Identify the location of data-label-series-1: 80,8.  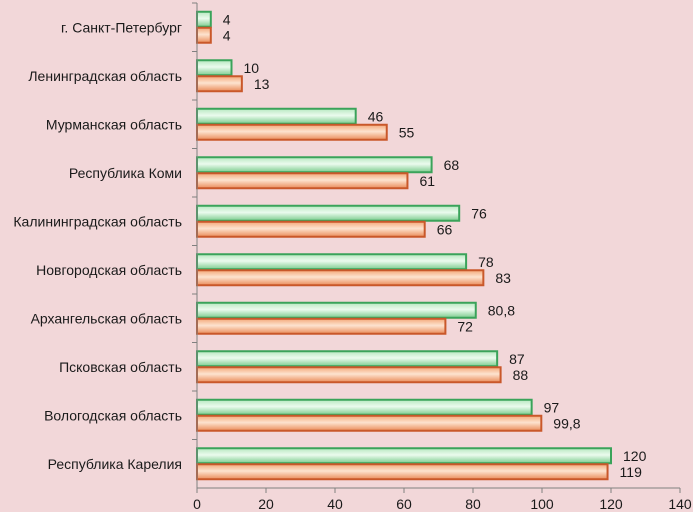
(501, 310).